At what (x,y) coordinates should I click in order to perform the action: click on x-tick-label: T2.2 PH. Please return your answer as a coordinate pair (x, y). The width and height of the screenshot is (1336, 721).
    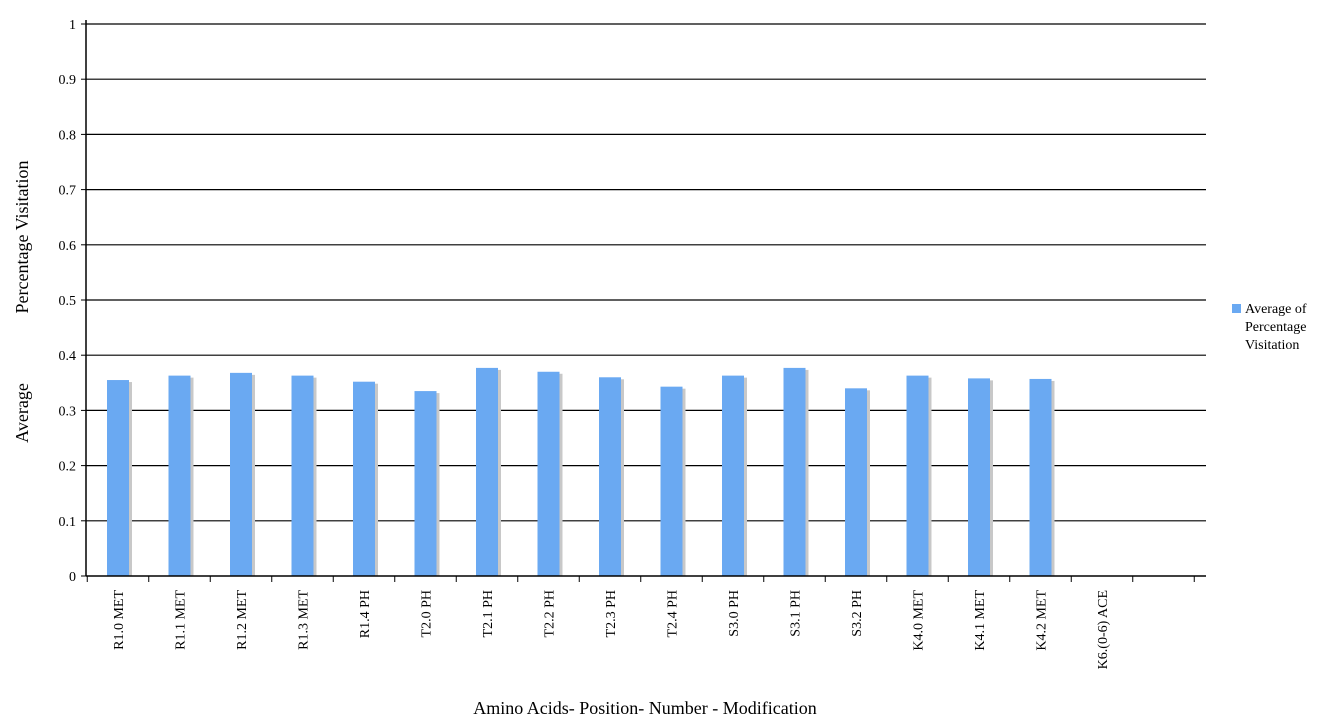
    Looking at the image, I should click on (550, 613).